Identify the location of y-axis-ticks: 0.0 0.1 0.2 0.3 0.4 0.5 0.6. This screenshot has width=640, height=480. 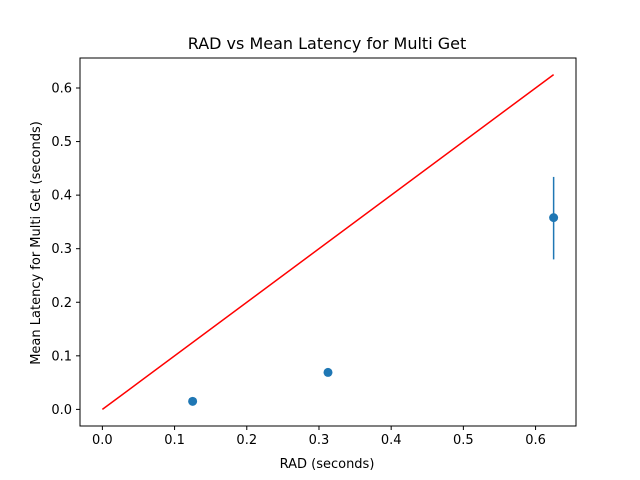
(65, 249).